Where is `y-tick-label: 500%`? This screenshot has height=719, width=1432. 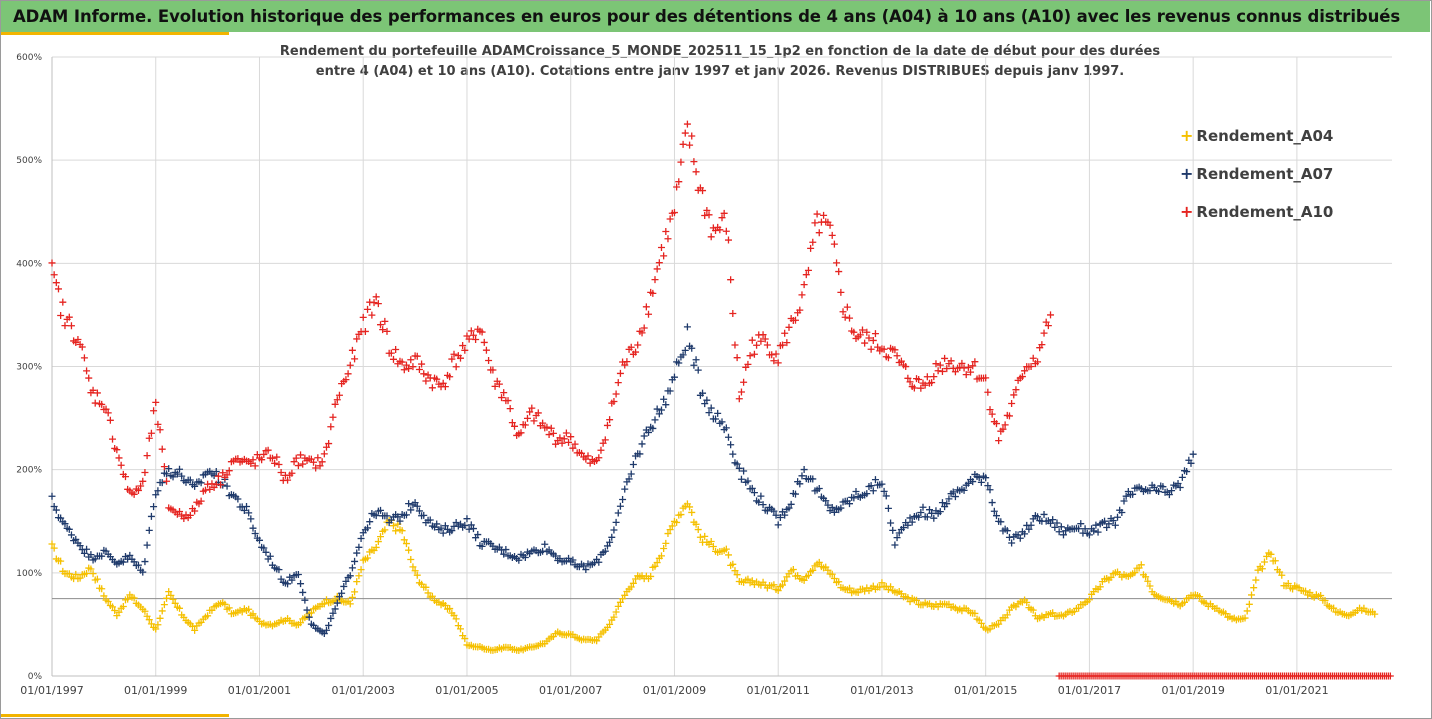
y-tick-label: 500% is located at coordinates (29, 161).